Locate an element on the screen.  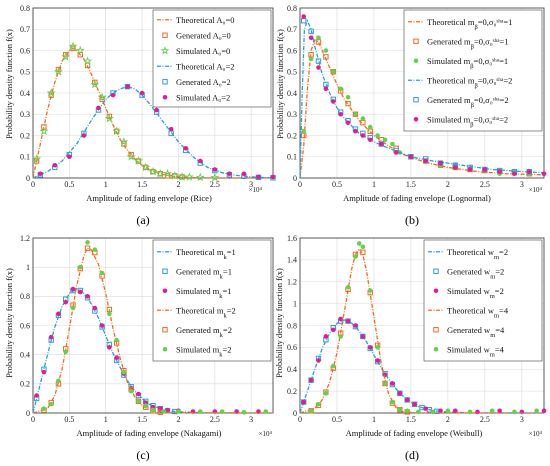
x-axis-label-c: Amplitude of fading envelope (Nakagami) is located at coordinates (149, 433).